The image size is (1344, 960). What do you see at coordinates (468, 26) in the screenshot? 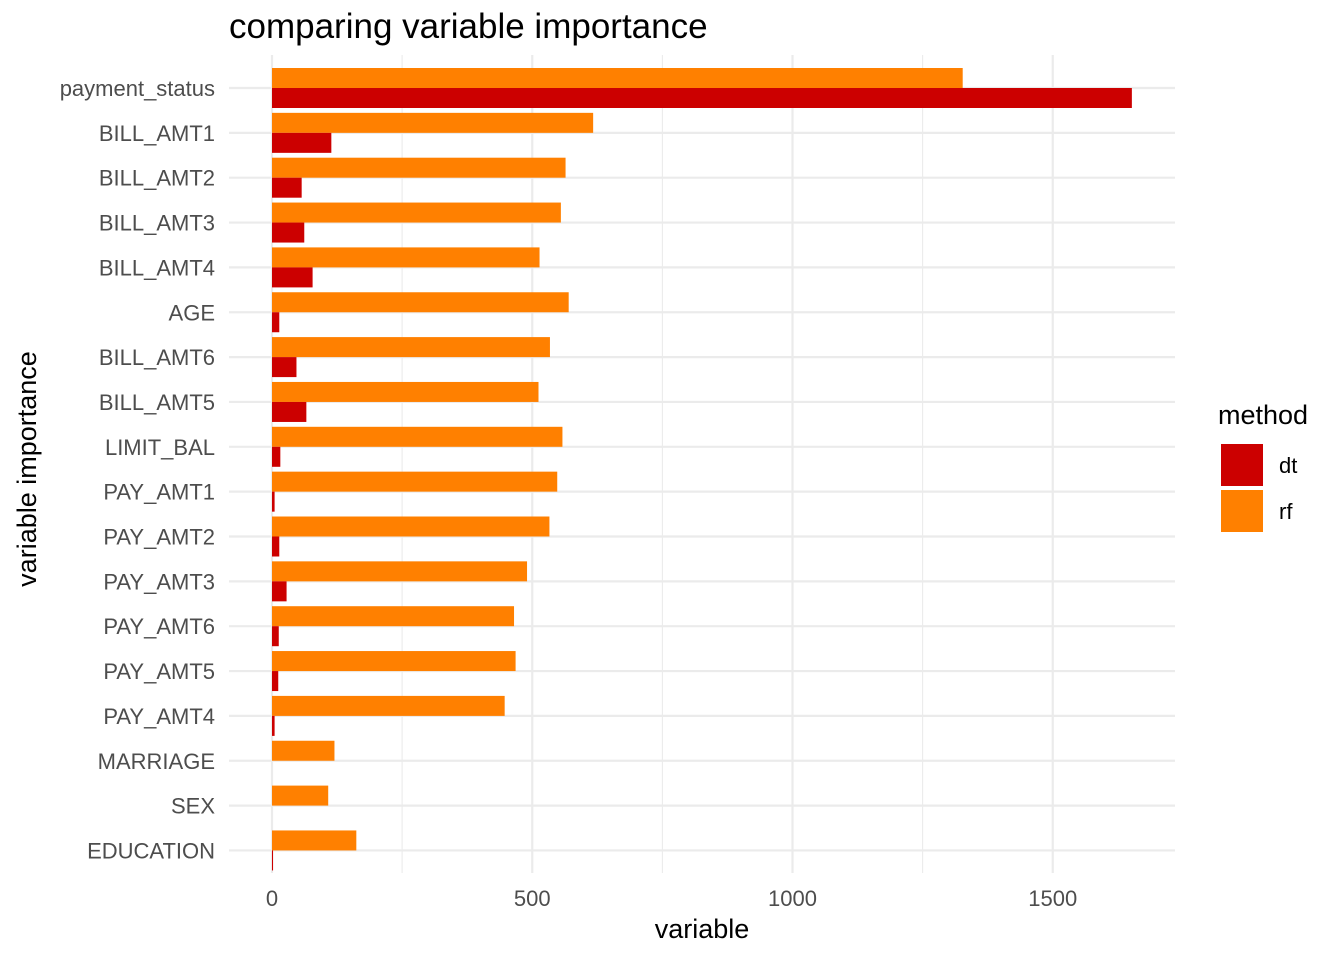
I see `chart-title: comparing variable importance` at bounding box center [468, 26].